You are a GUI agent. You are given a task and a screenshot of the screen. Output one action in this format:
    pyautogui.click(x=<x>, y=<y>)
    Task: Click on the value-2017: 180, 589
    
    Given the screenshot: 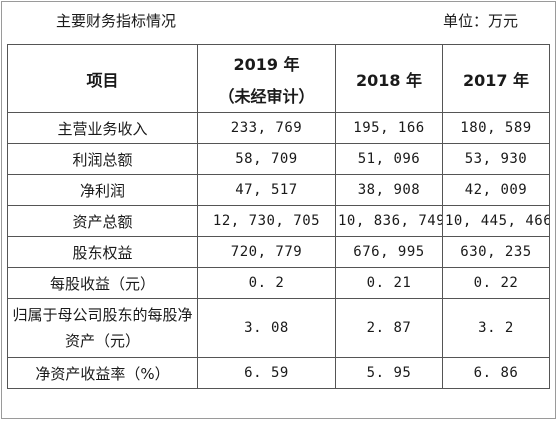 What is the action you would take?
    pyautogui.click(x=496, y=128)
    